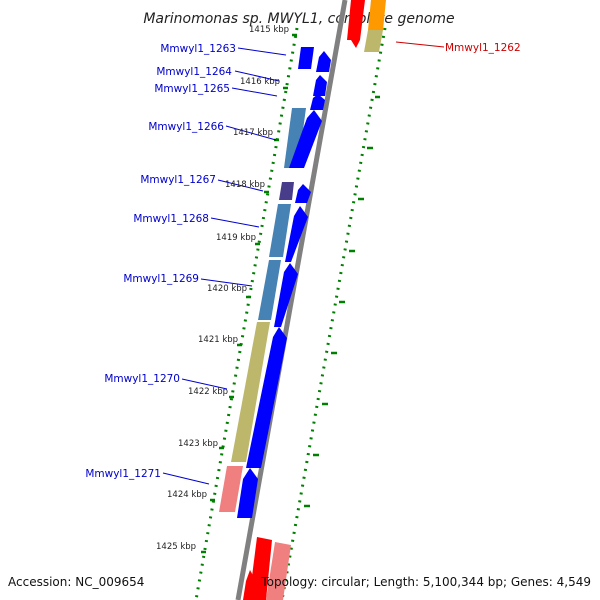  What do you see at coordinates (218, 340) in the screenshot?
I see `tick-label-1421: 1421 kbp` at bounding box center [218, 340].